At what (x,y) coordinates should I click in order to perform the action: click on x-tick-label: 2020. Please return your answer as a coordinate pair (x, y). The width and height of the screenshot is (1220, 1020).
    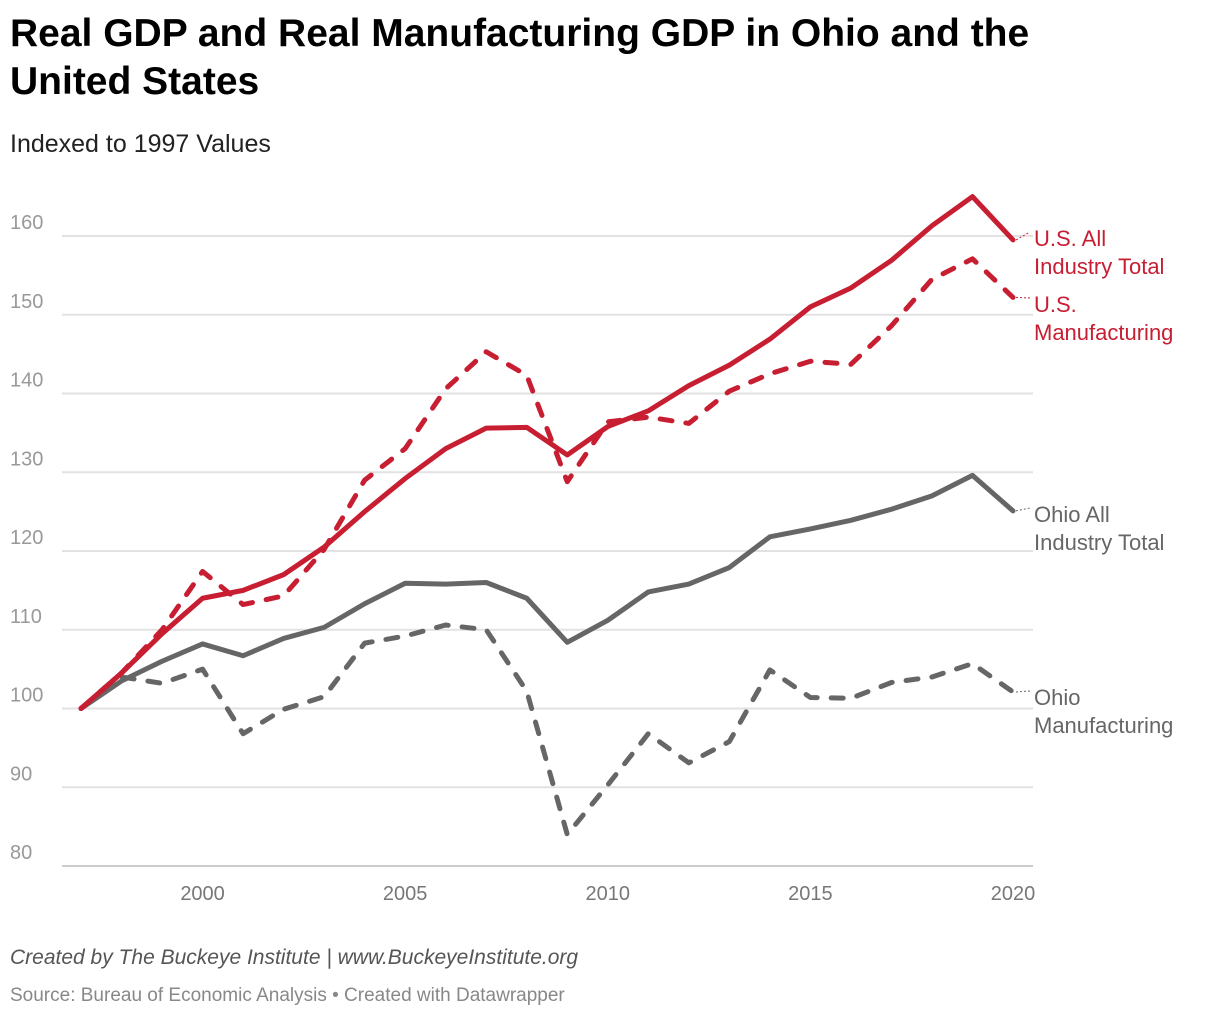
    Looking at the image, I should click on (1013, 894).